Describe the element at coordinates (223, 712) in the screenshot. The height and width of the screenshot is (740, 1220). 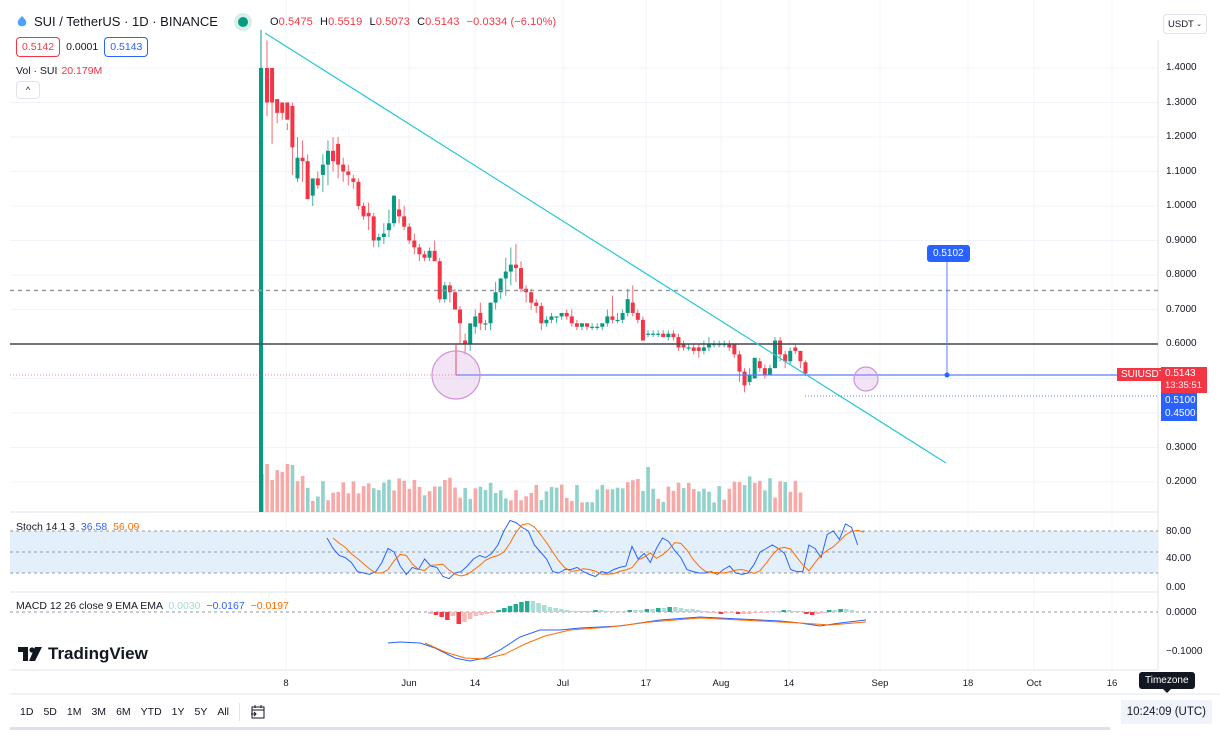
I see `range-all: All` at that location.